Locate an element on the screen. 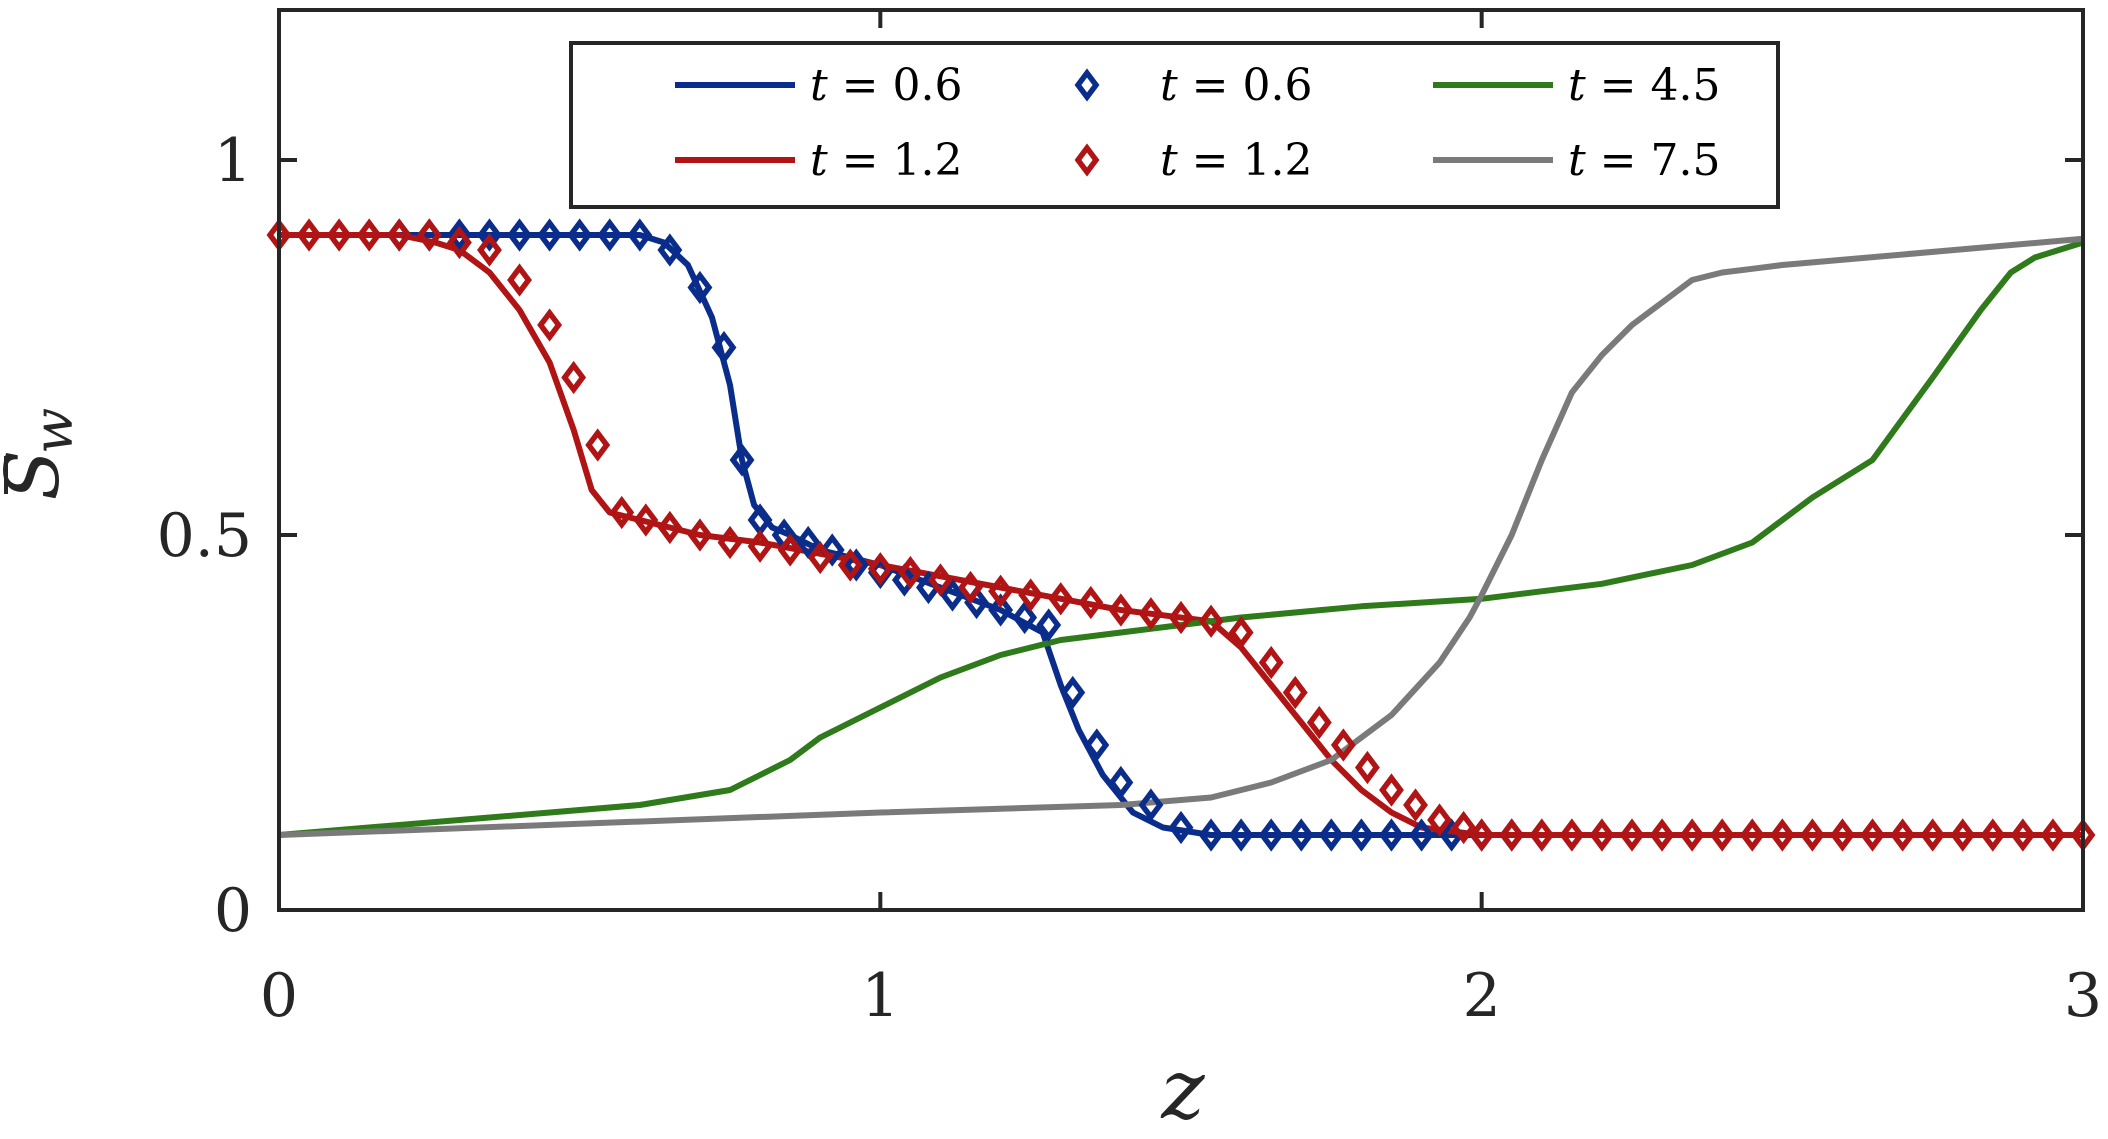 The width and height of the screenshot is (2108, 1139). y-tick-label: 1 is located at coordinates (233, 161).